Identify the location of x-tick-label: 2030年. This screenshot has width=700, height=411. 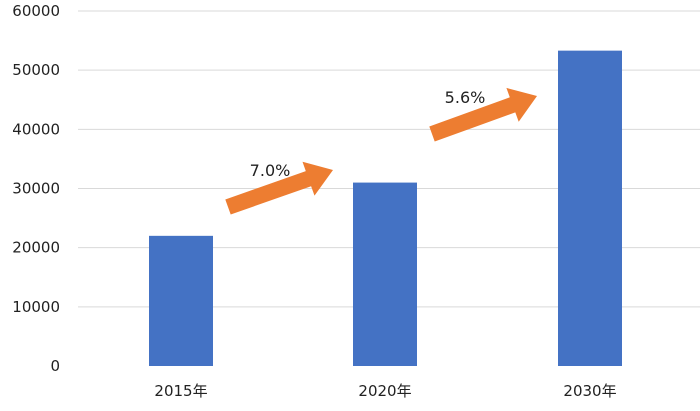
(589, 391).